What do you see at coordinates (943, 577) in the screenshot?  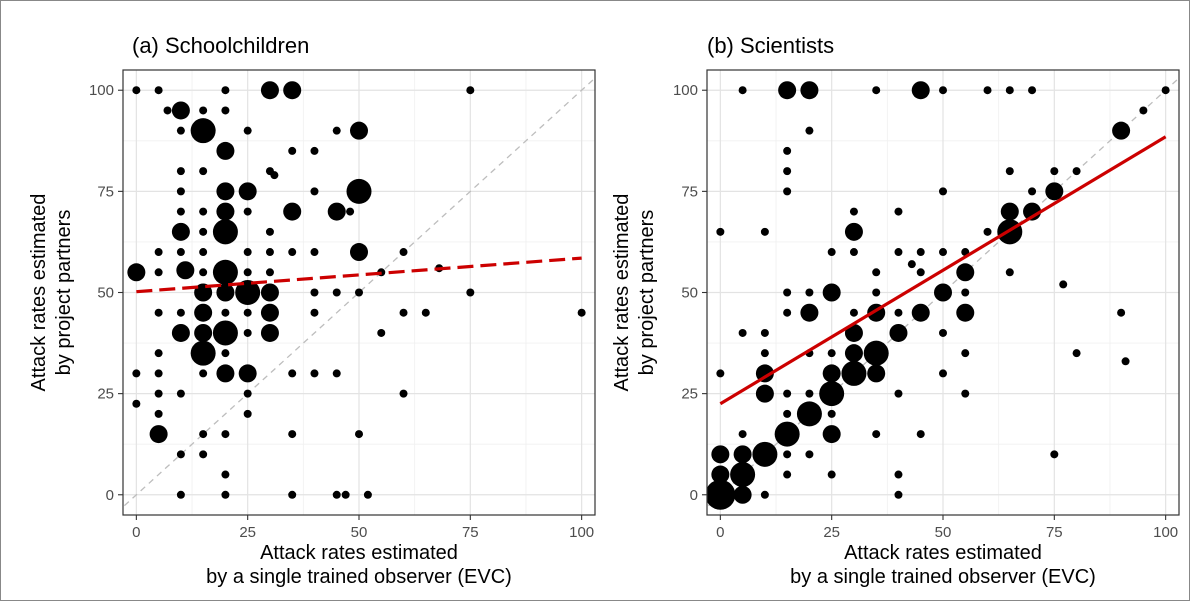 I see `x-axis-title: by a single trained observer (EVC)` at bounding box center [943, 577].